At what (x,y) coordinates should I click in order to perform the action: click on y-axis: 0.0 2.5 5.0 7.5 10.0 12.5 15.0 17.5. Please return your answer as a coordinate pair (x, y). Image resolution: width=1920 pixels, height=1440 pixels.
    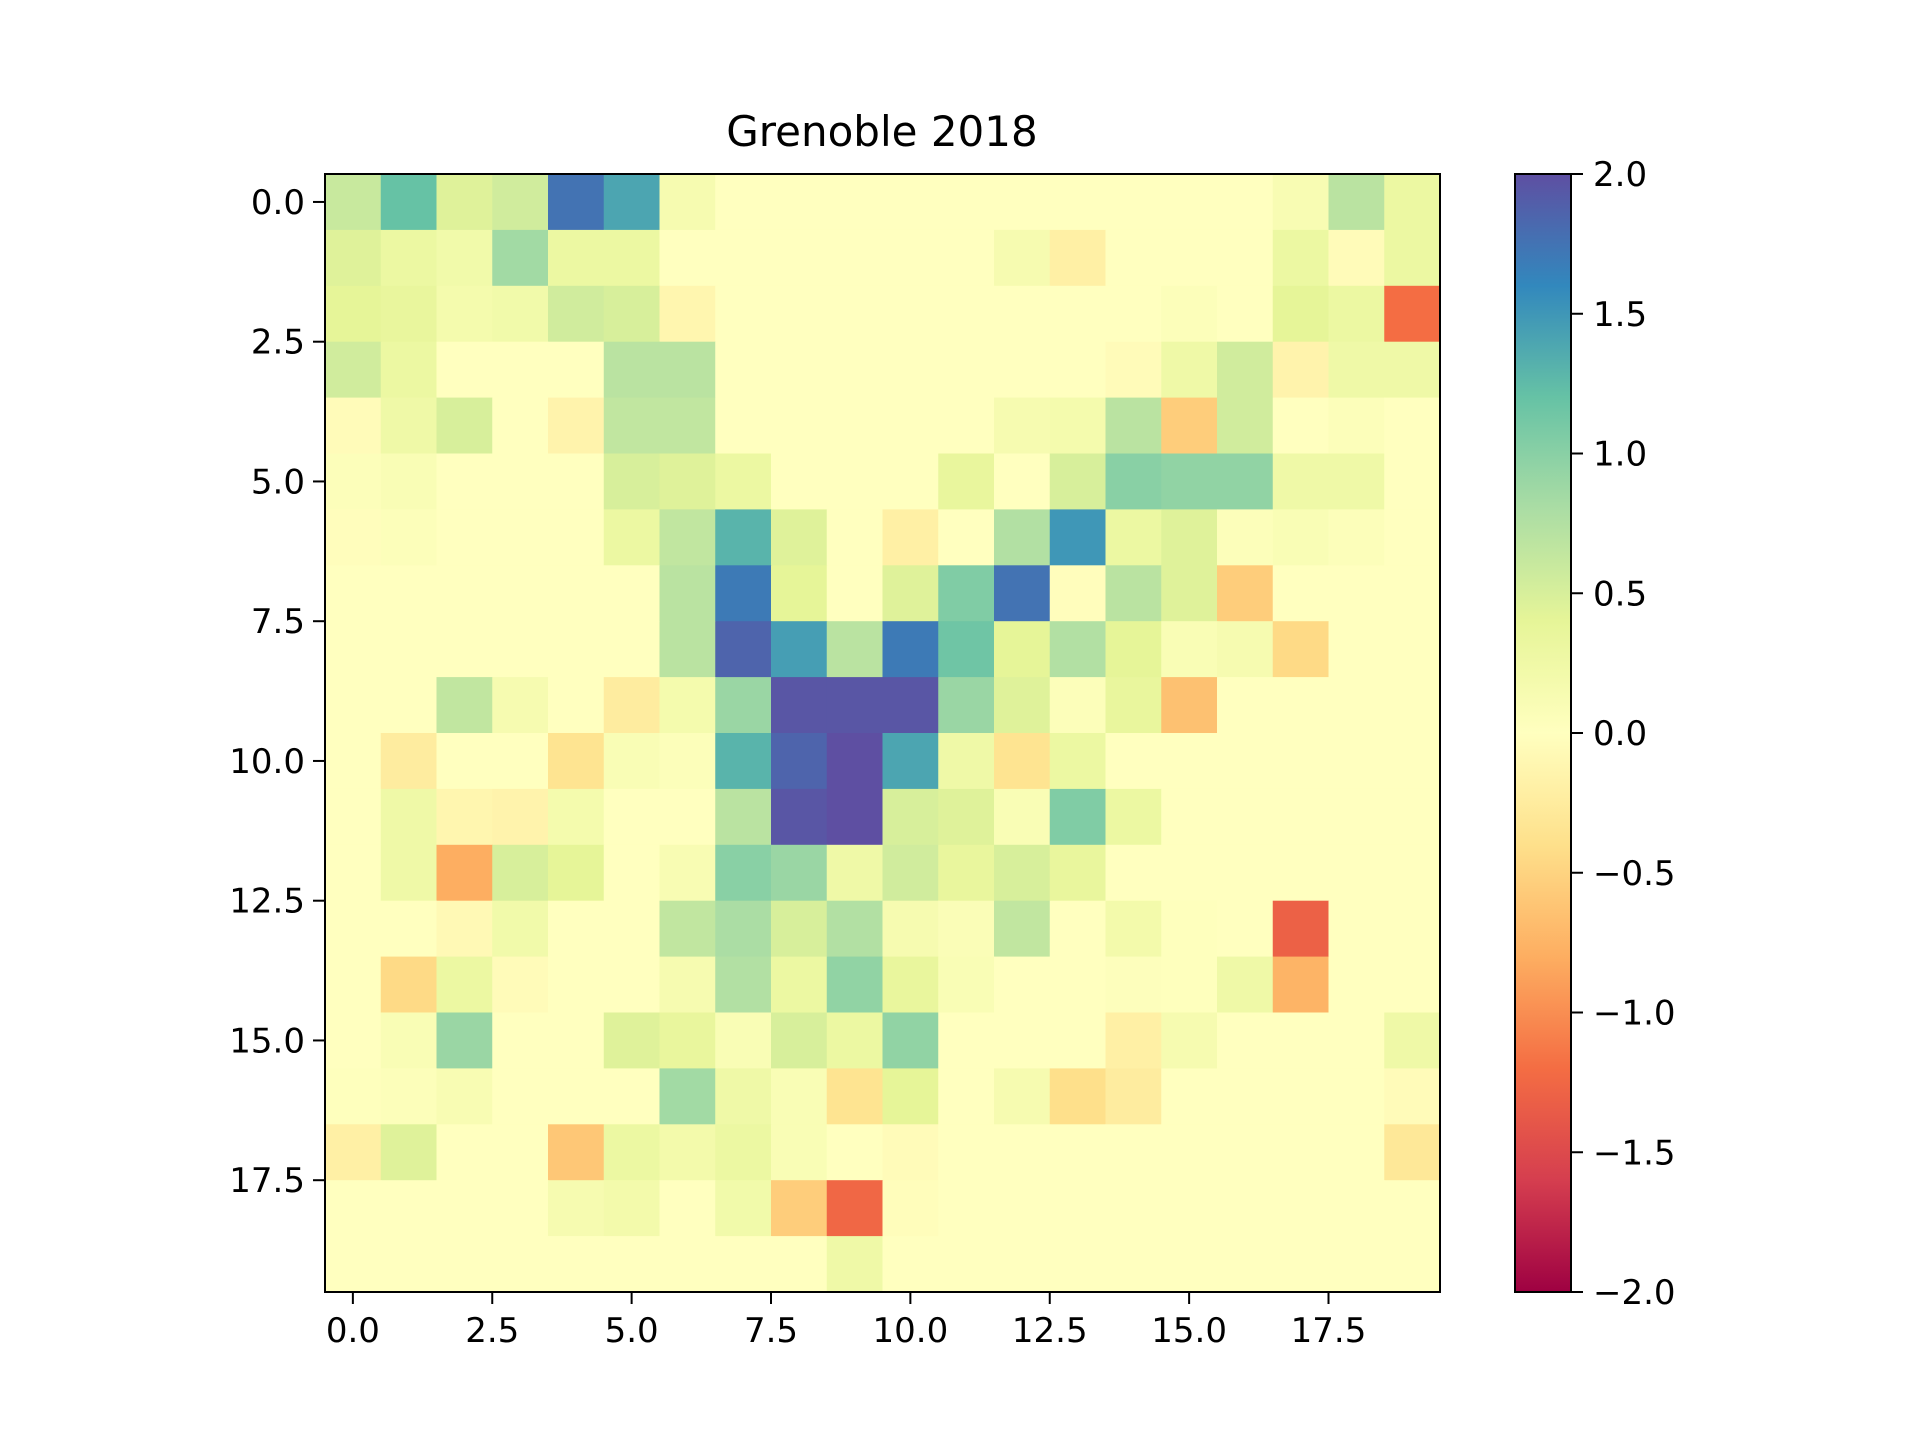
    Looking at the image, I should click on (277, 692).